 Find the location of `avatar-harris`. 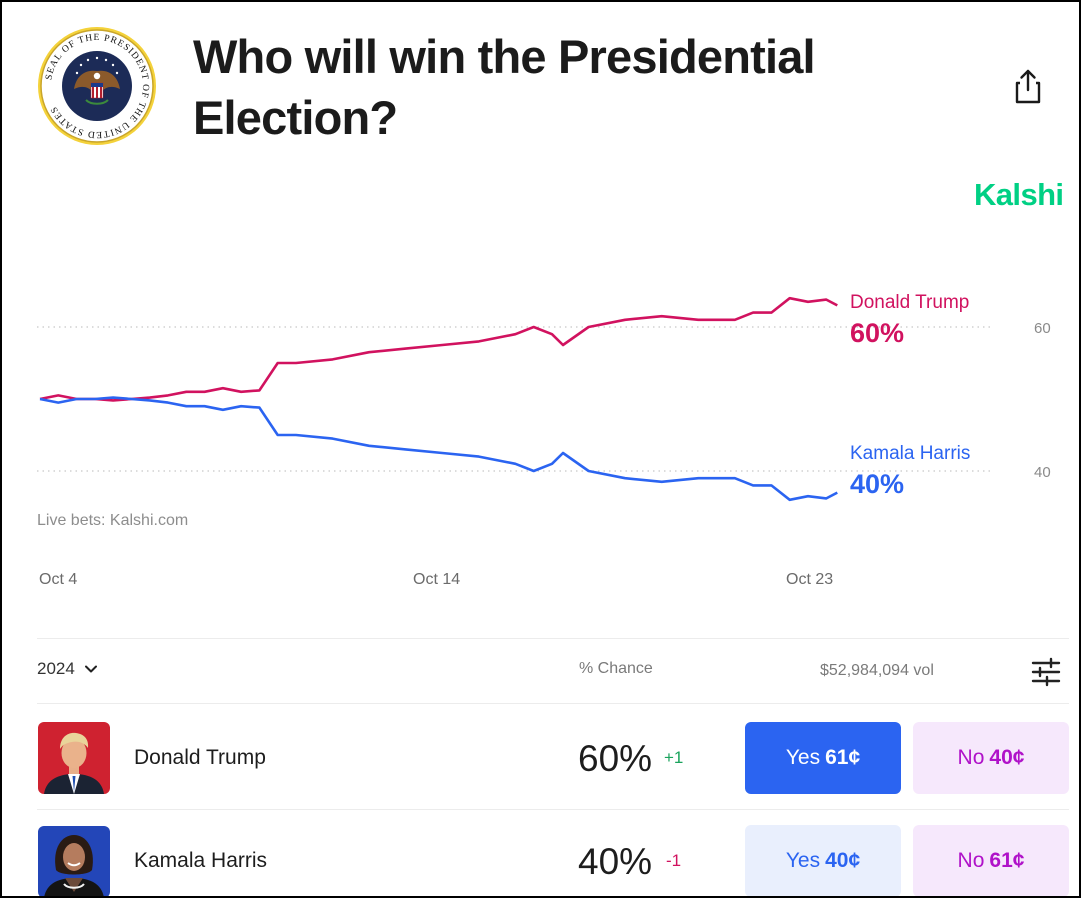

avatar-harris is located at coordinates (74, 861).